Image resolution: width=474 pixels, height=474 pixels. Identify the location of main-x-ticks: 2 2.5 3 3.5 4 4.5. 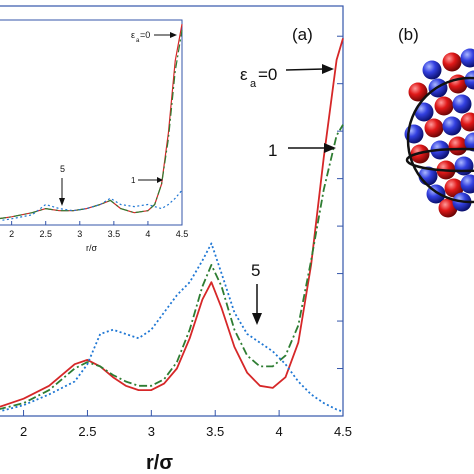
(186, 424).